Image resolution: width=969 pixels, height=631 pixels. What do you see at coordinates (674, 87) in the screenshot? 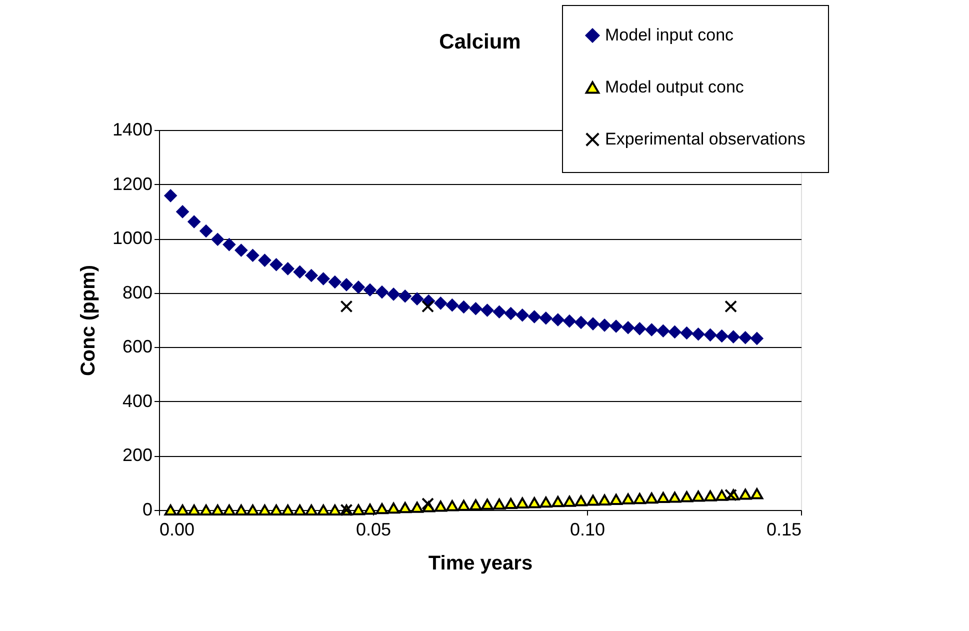
I see `legend-label: Model output conc` at bounding box center [674, 87].